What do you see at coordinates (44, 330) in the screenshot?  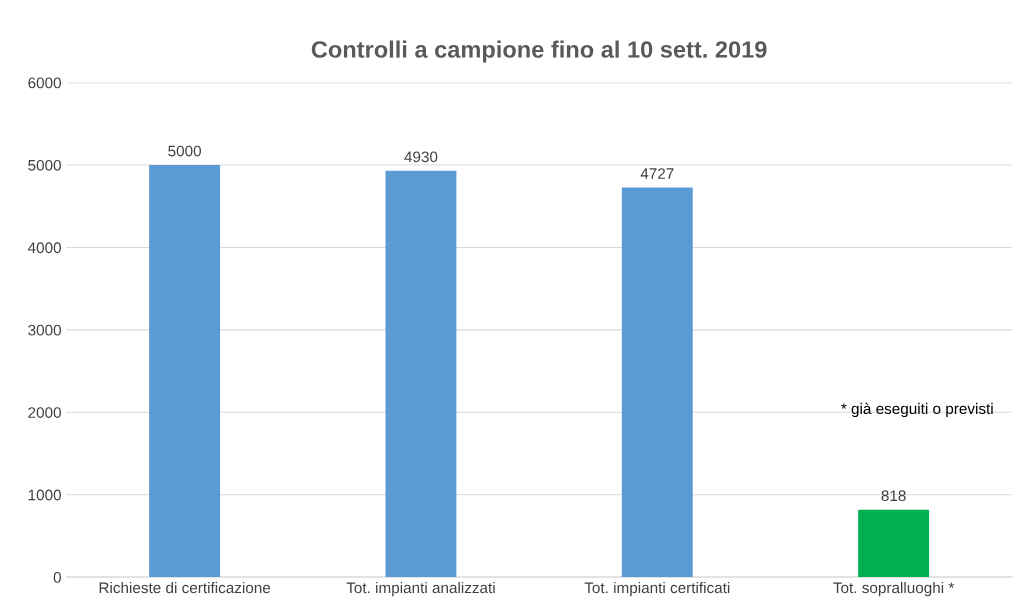 I see `y-tick-label: 3000` at bounding box center [44, 330].